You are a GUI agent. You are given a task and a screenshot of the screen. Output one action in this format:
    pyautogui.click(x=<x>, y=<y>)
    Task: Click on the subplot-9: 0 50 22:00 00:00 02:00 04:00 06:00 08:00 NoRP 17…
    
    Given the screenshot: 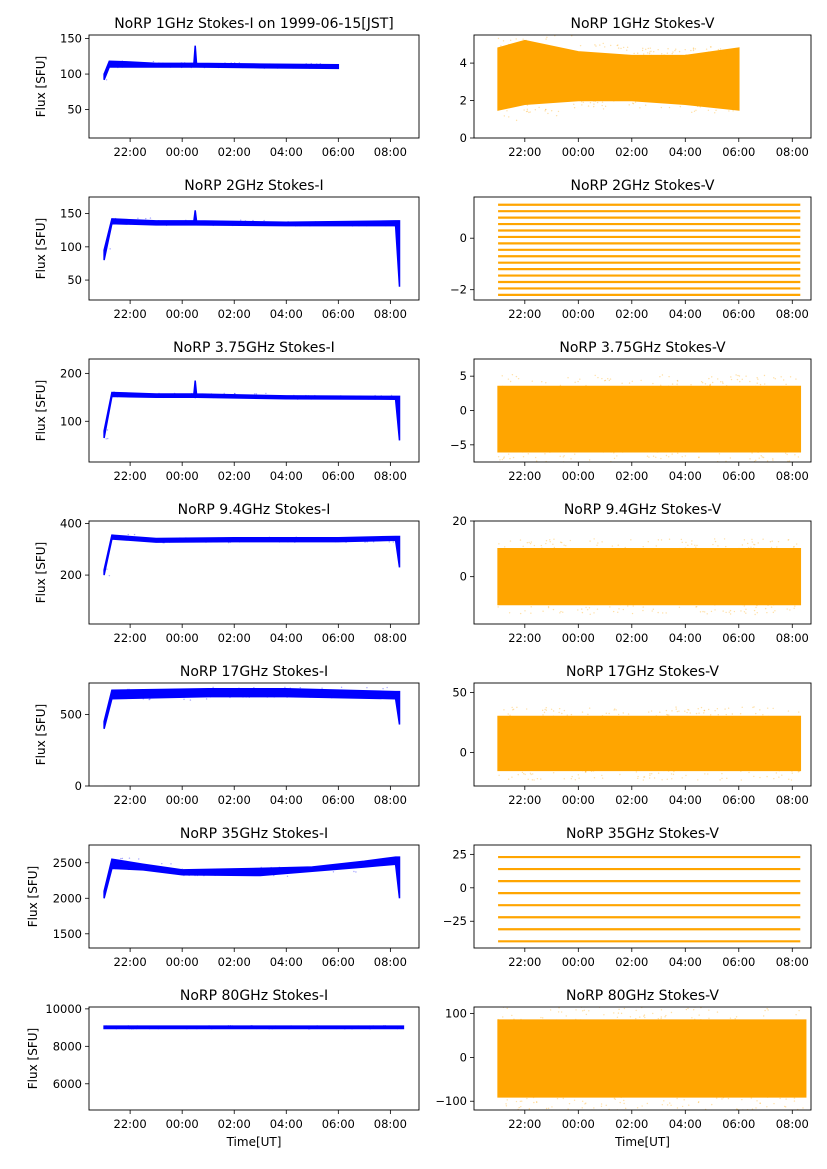 What is the action you would take?
    pyautogui.click(x=632, y=735)
    